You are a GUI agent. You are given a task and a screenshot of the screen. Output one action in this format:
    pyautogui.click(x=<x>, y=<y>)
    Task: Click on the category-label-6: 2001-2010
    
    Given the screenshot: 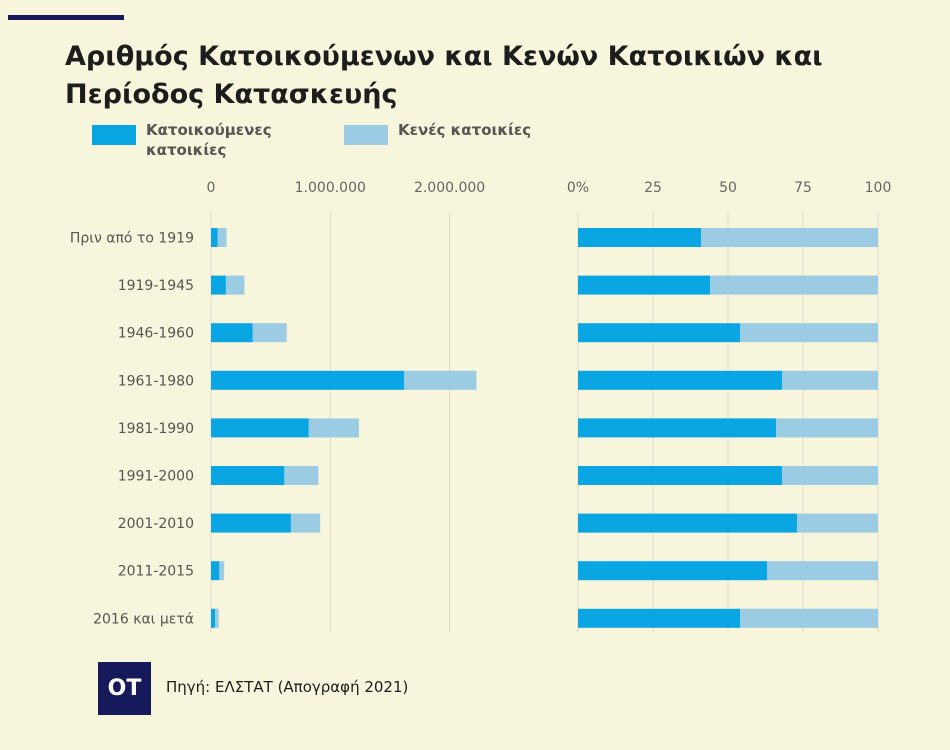 What is the action you would take?
    pyautogui.click(x=156, y=524)
    